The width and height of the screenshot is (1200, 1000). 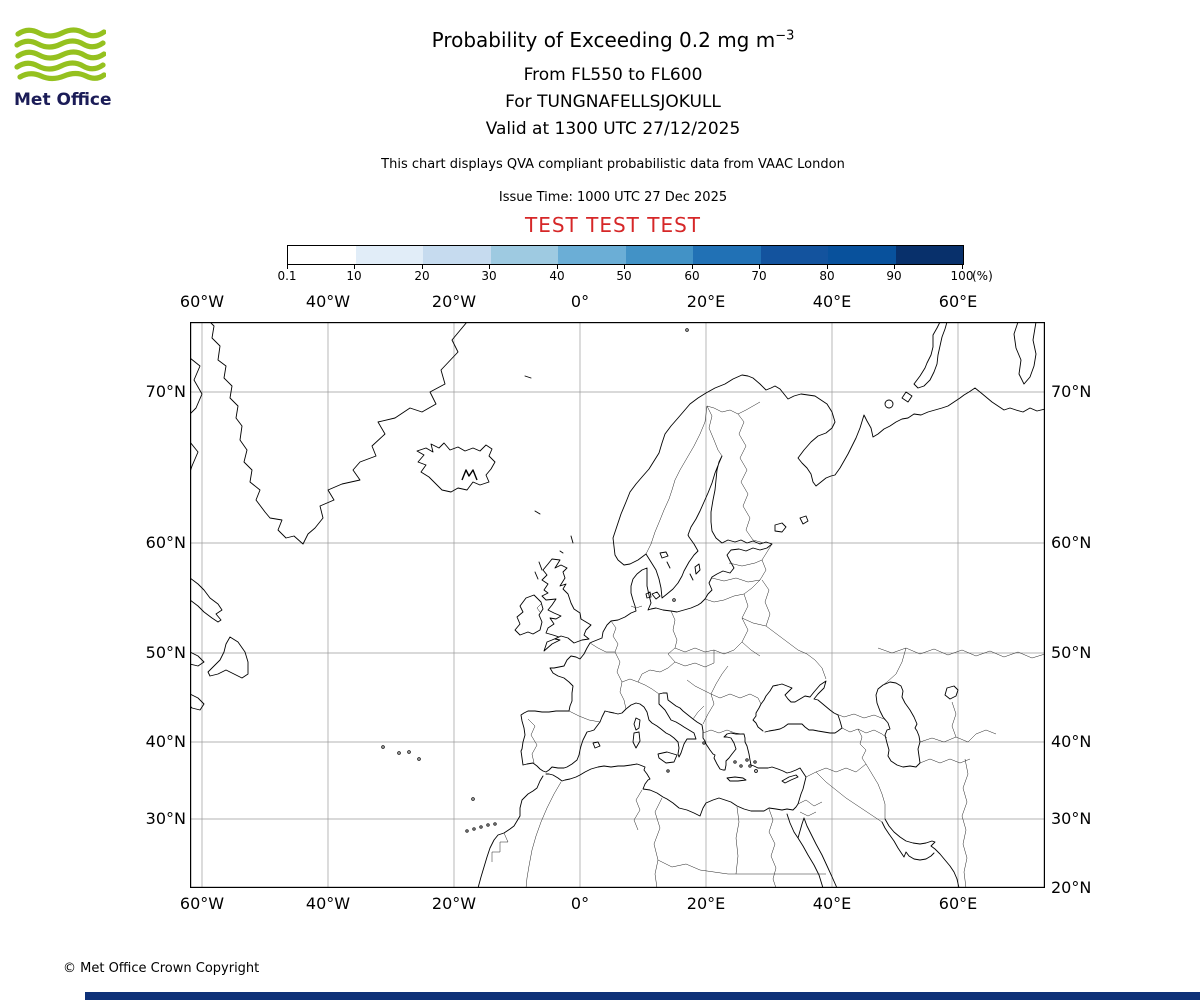 I want to click on colorbar-unit-label: (%), so click(x=982, y=276).